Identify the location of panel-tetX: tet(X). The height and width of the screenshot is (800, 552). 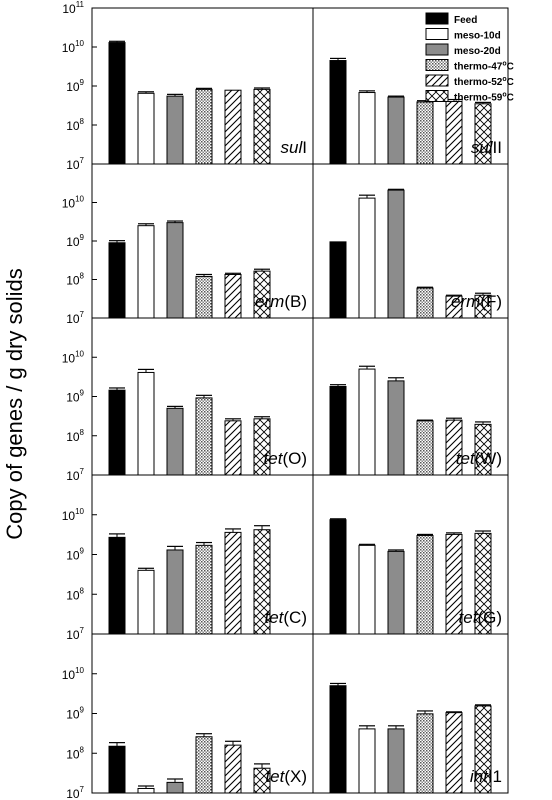
(202, 713).